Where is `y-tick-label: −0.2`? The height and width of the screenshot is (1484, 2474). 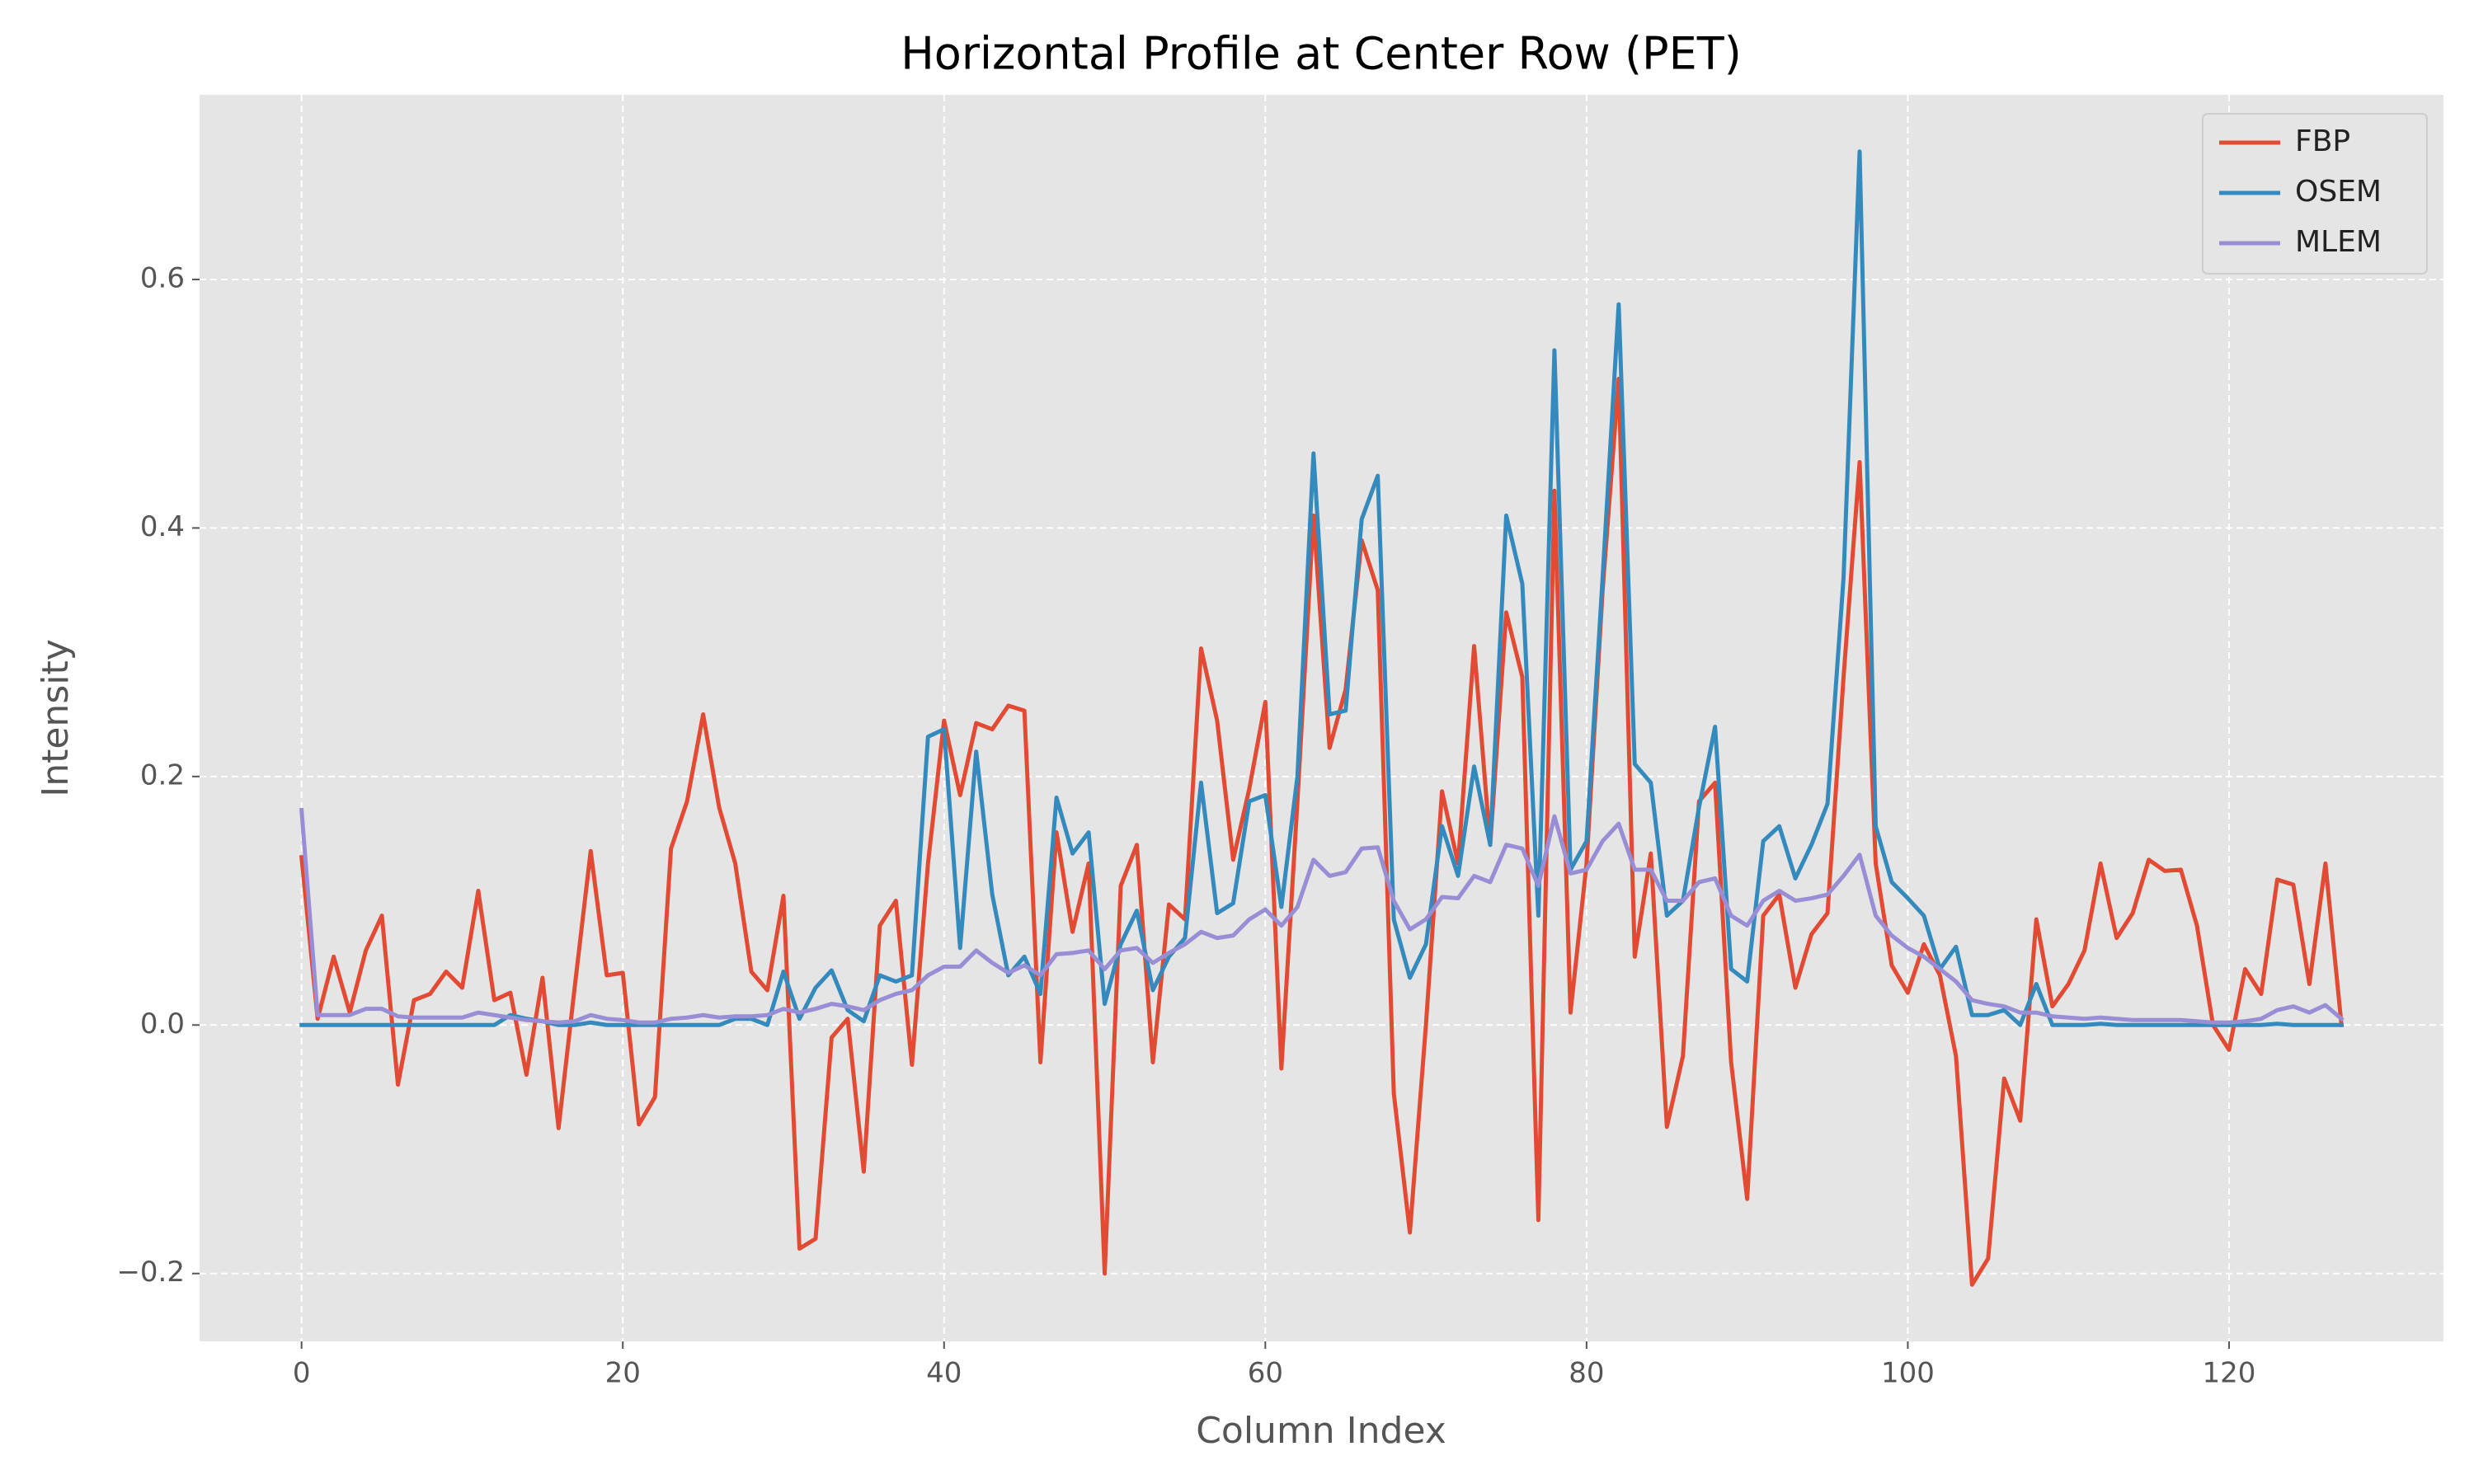 y-tick-label: −0.2 is located at coordinates (150, 1272).